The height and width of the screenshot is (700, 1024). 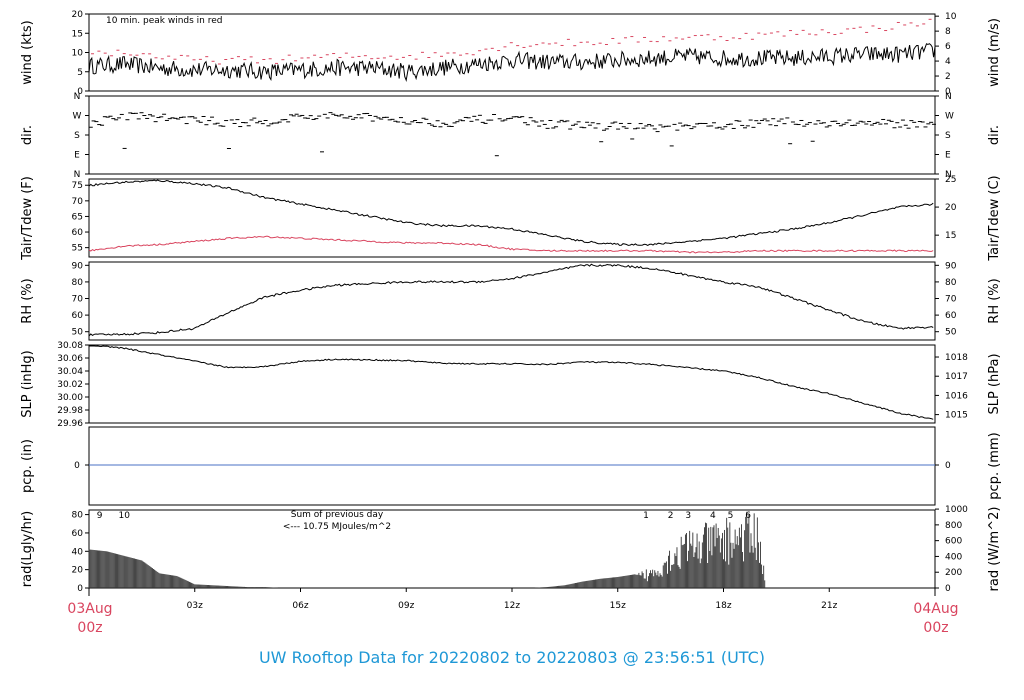 I want to click on pressure-ytick-right: 1016, so click(x=956, y=396).